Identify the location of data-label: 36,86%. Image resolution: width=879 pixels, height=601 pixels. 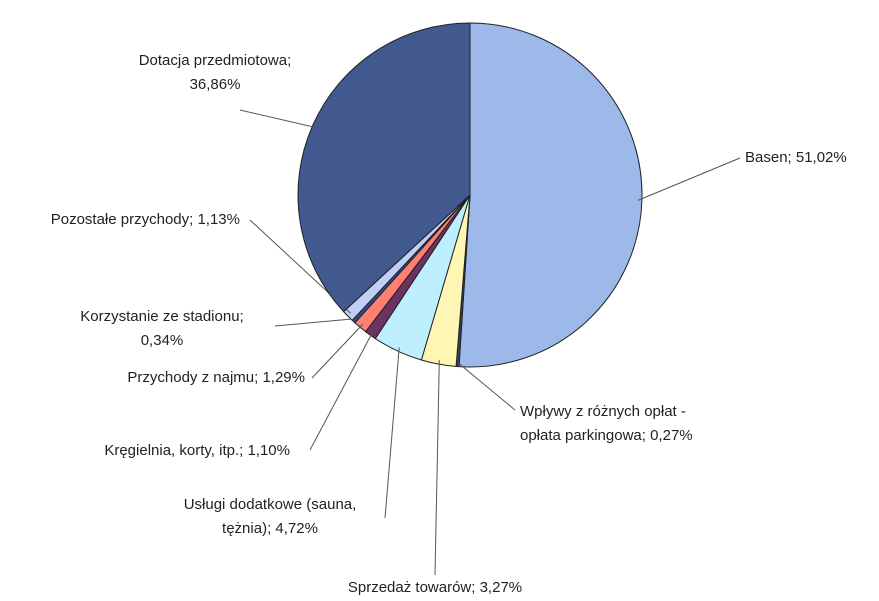
(215, 84).